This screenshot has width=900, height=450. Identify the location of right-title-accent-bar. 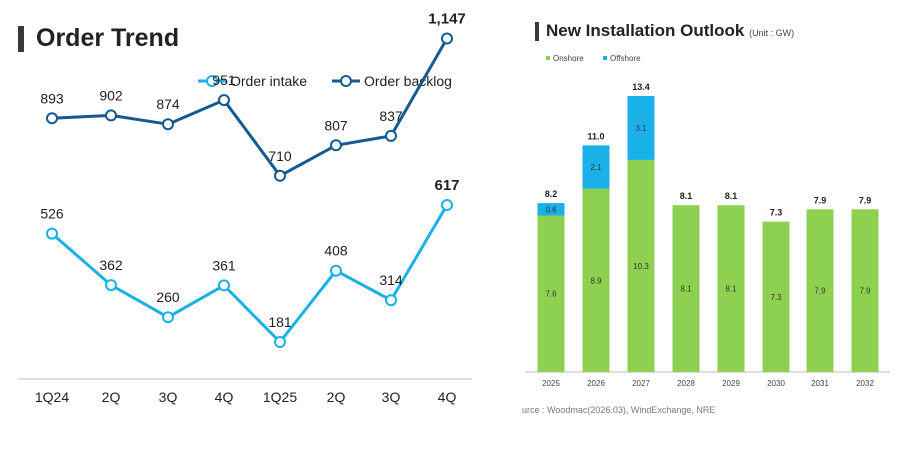
(537, 31).